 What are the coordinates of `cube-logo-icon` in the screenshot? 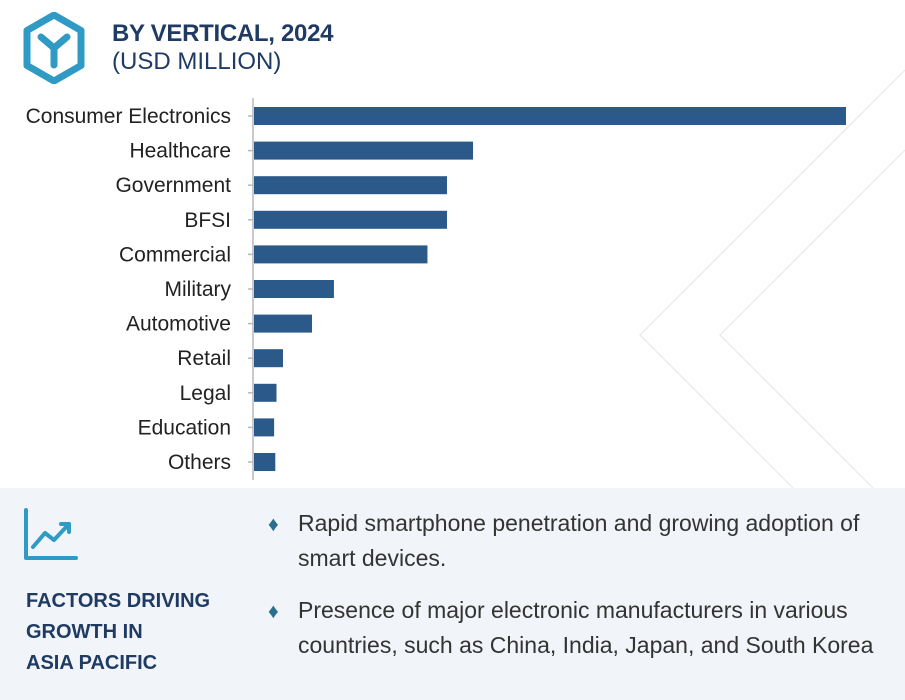 It's located at (54, 48).